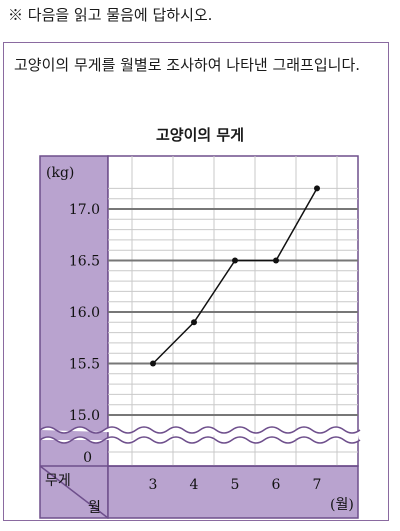 The width and height of the screenshot is (400, 531). What do you see at coordinates (276, 485) in the screenshot?
I see `x-tick-label: 6` at bounding box center [276, 485].